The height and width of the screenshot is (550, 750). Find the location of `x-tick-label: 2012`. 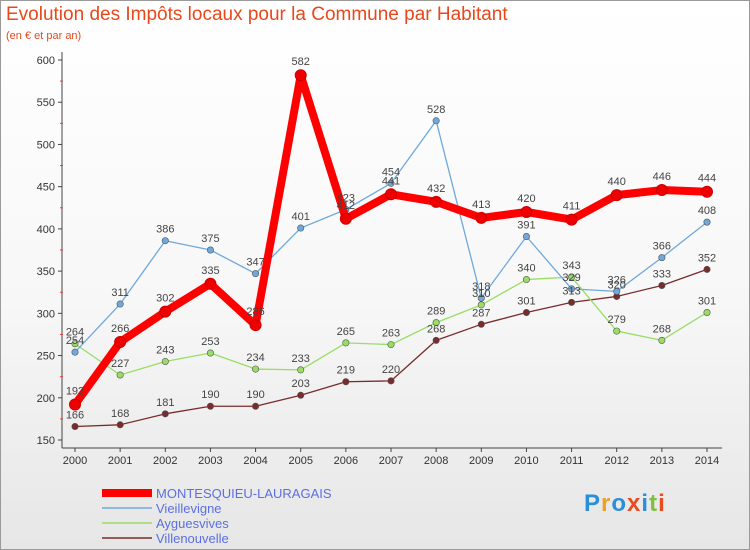

x-tick-label: 2012 is located at coordinates (616, 461).